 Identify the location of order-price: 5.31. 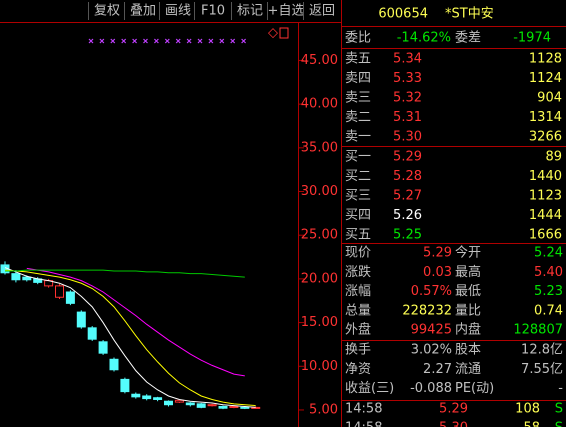
(407, 117).